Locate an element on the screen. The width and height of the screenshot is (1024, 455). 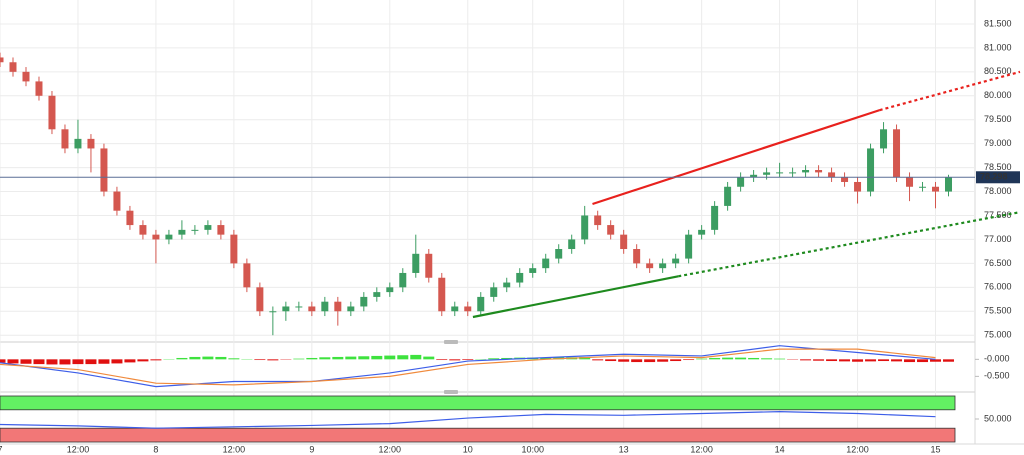
y-tick-label: 75.500 is located at coordinates (998, 311).